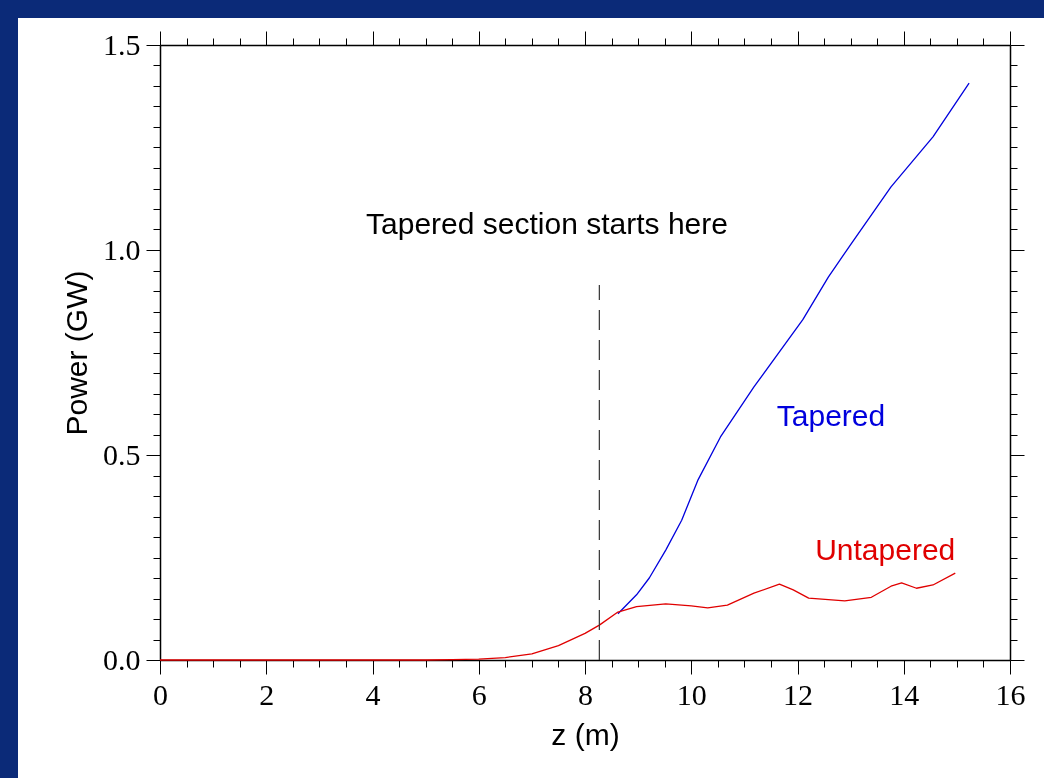  I want to click on y-axis-title: Power (GW), so click(76, 353).